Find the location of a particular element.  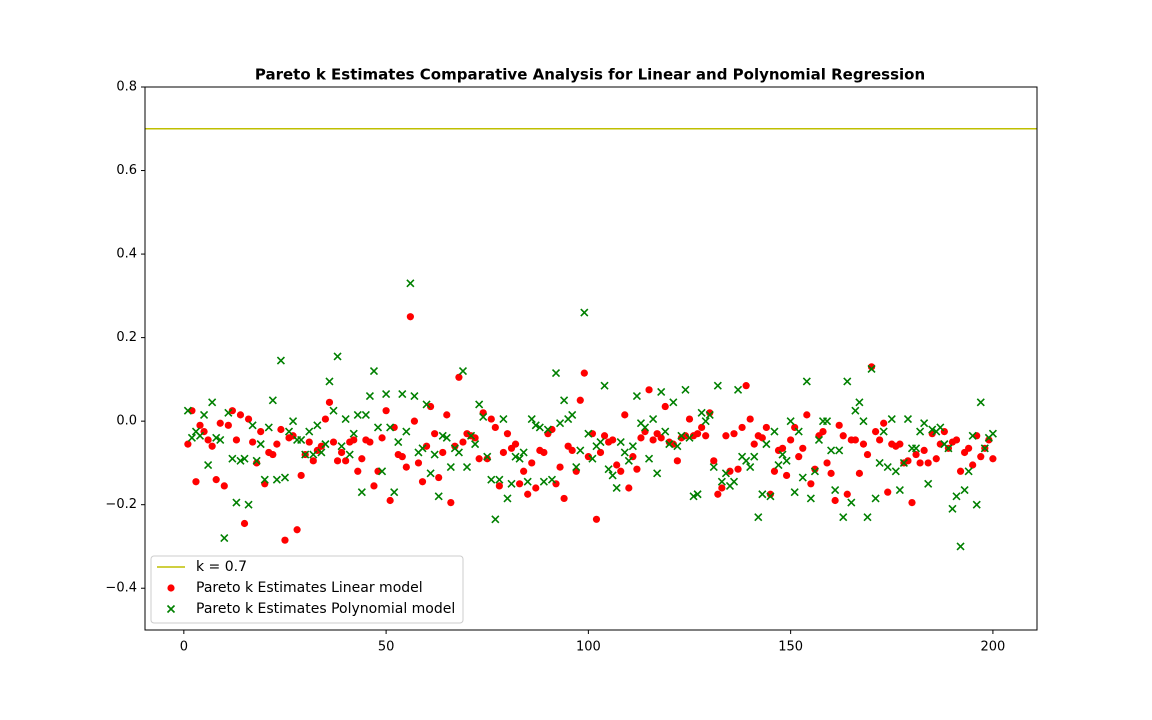

legend-label: Pareto k Estimates Polynomial model is located at coordinates (325, 609).